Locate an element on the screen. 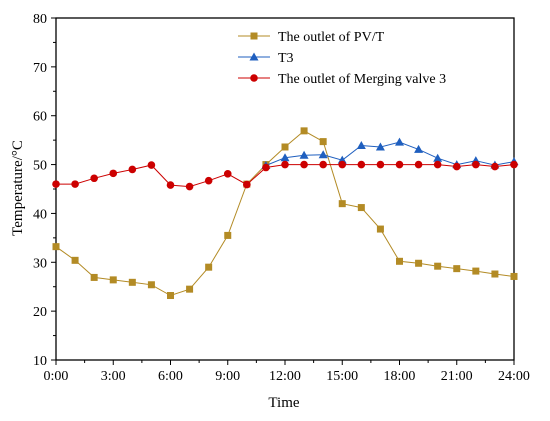  x-tick-label: 21:00 is located at coordinates (457, 376).